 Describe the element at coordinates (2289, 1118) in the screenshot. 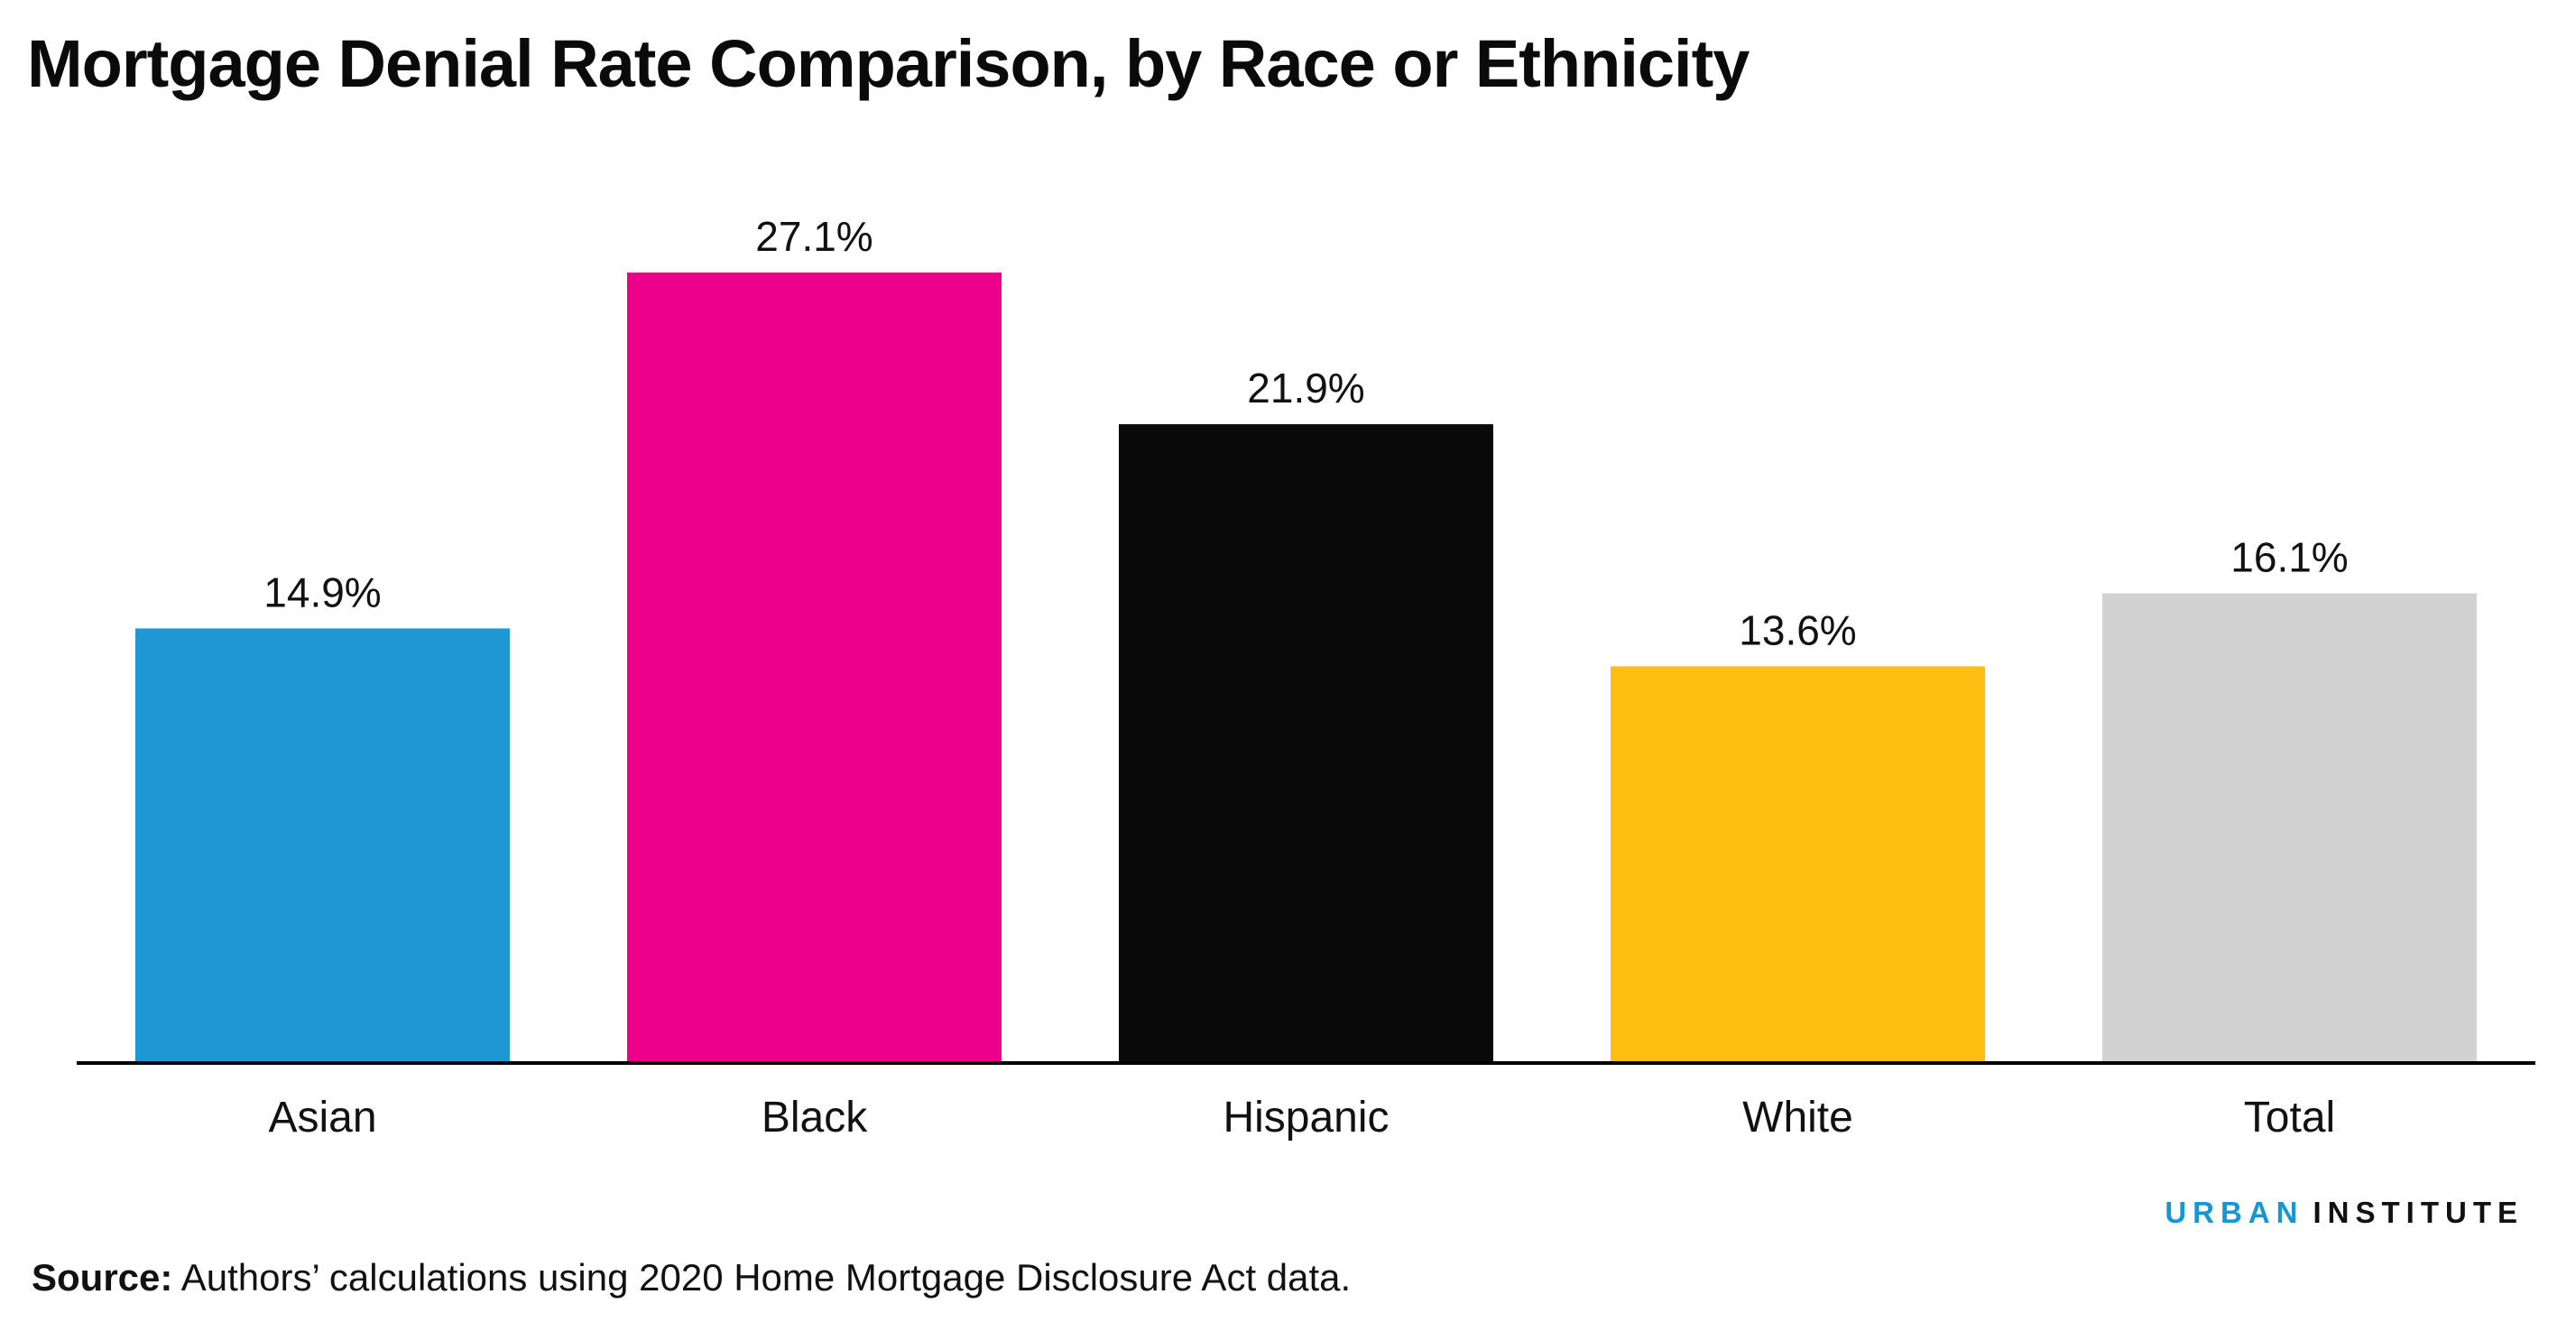

I see `category-label-total: Total` at that location.